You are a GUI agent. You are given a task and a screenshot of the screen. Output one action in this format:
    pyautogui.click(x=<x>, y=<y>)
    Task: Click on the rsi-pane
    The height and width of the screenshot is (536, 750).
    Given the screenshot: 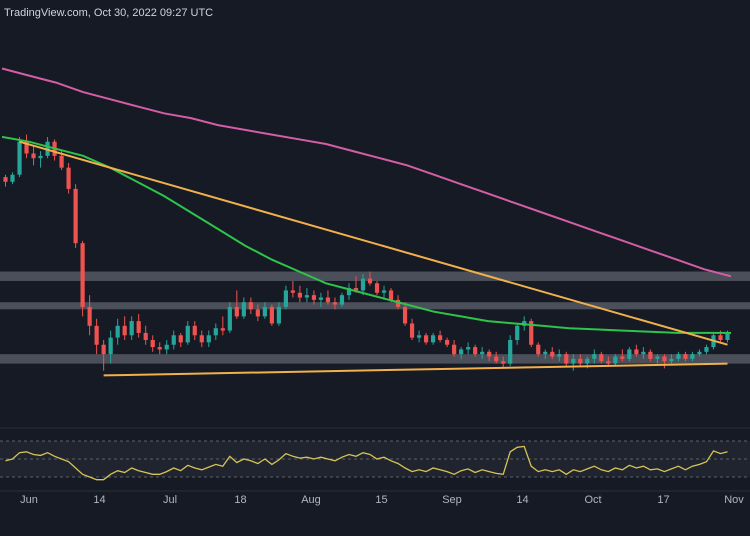 What is the action you would take?
    pyautogui.click(x=375, y=452)
    